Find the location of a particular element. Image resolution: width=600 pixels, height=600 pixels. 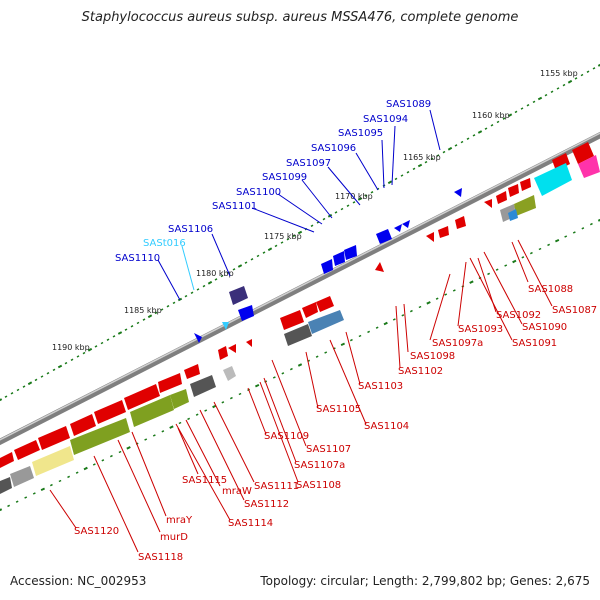

rna-feature is located at coordinates (225, 326).